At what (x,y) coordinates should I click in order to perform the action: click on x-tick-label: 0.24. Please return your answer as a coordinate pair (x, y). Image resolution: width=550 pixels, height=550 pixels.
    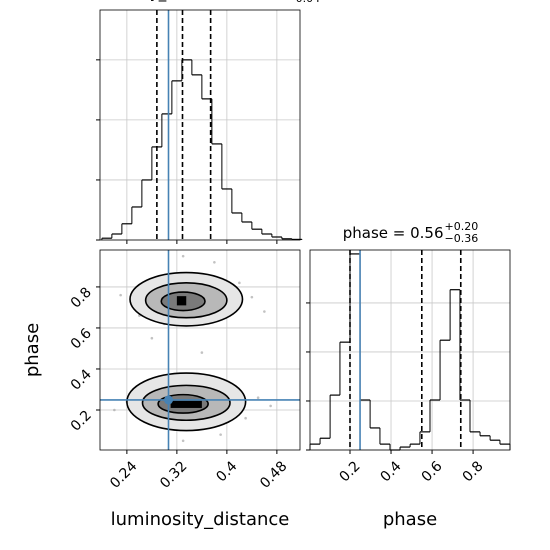
    Looking at the image, I should click on (123, 474).